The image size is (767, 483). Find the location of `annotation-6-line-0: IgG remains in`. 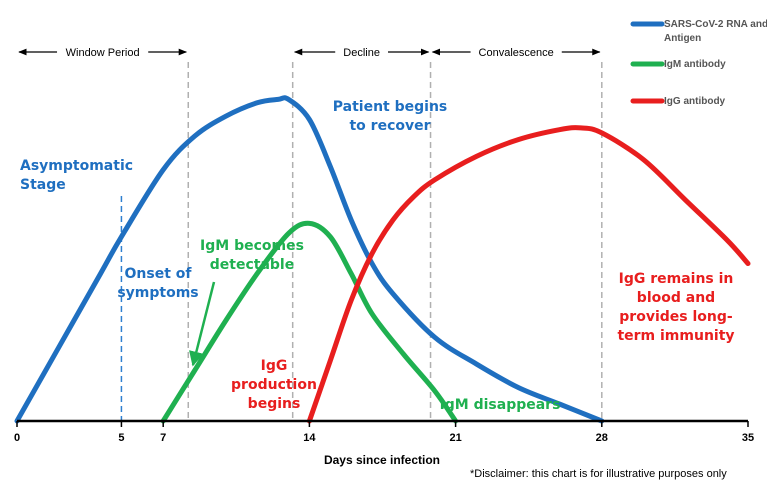

annotation-6-line-0: IgG remains in is located at coordinates (676, 279).